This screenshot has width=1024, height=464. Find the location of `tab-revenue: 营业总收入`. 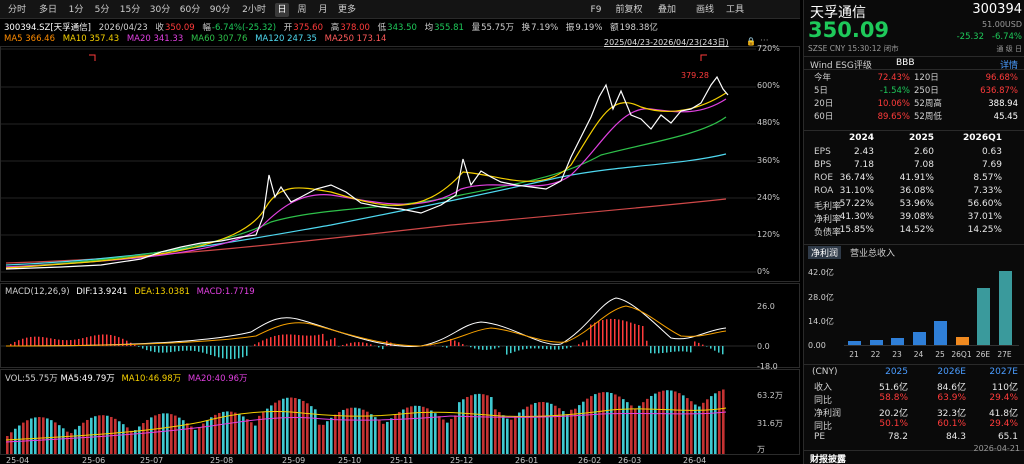

tab-revenue: 营业总收入 is located at coordinates (873, 254).